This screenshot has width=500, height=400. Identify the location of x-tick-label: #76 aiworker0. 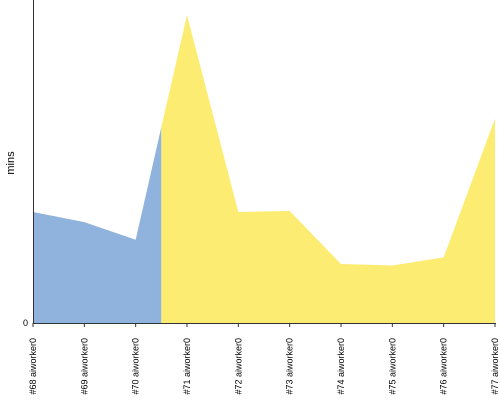
(444, 366).